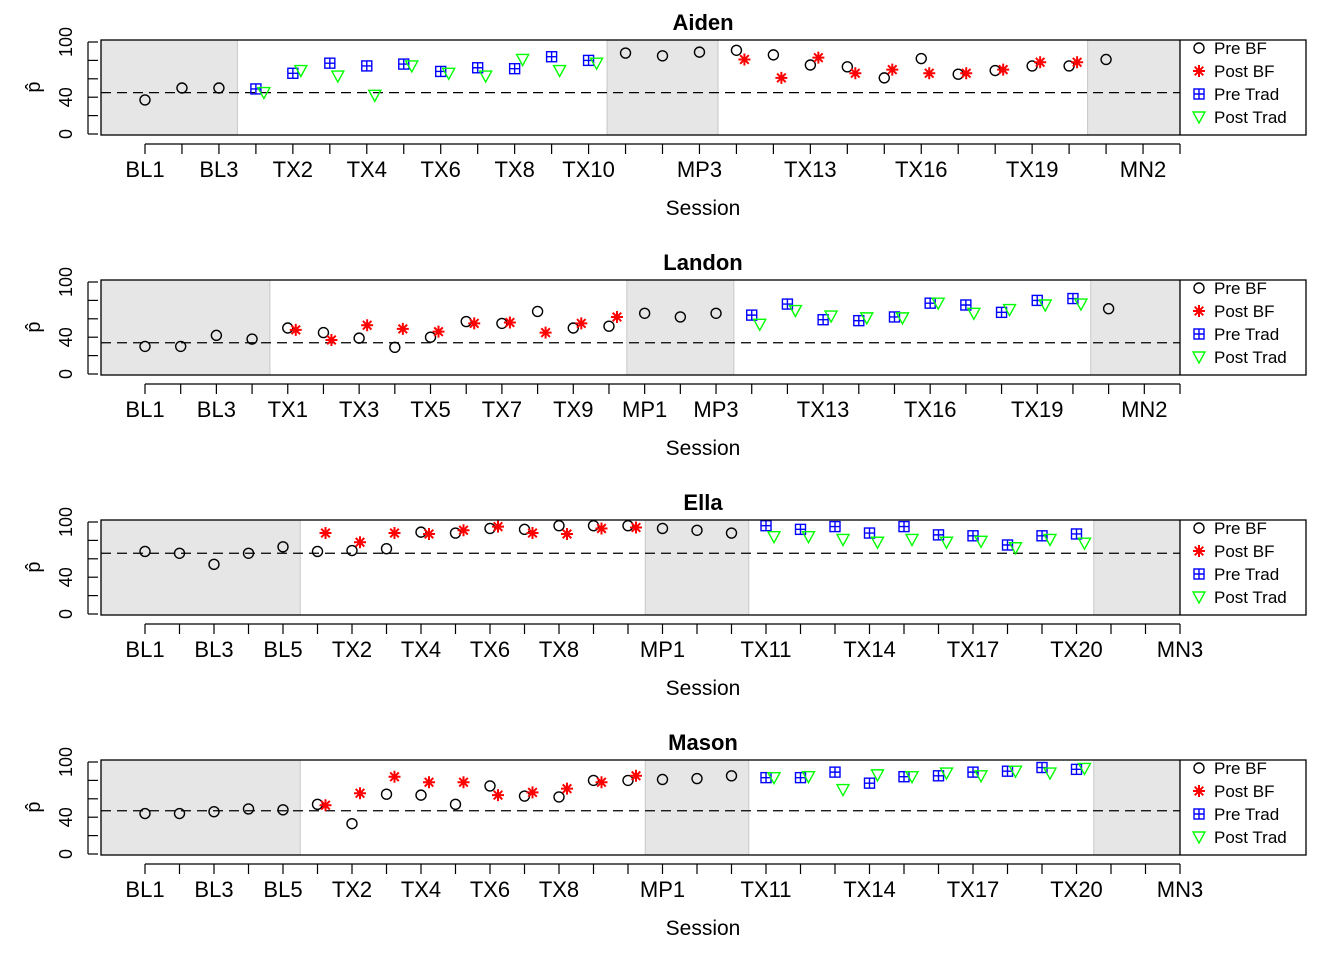  What do you see at coordinates (359, 409) in the screenshot?
I see `x-tick-label: TX3` at bounding box center [359, 409].